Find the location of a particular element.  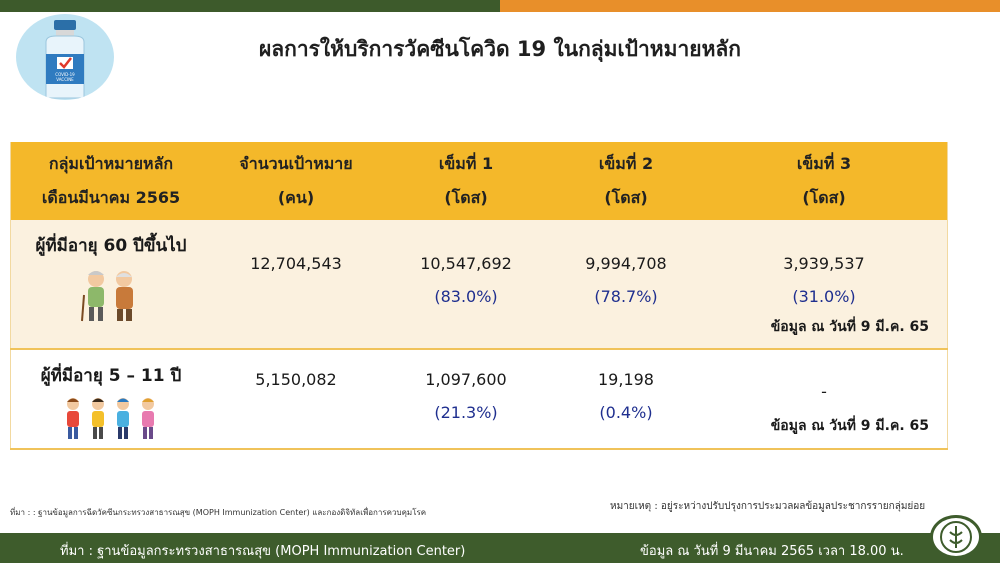

vaccine-logo: COVID-19 VACCINE is located at coordinates (65, 57).